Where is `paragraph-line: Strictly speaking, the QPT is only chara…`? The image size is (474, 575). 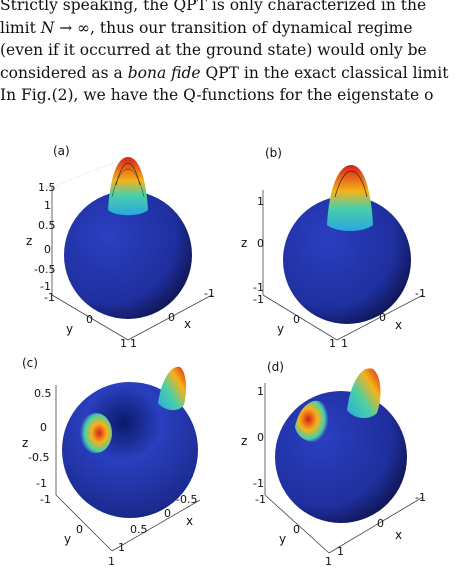 paragraph-line: Strictly speaking, the QPT is only chara… is located at coordinates (213, 7).